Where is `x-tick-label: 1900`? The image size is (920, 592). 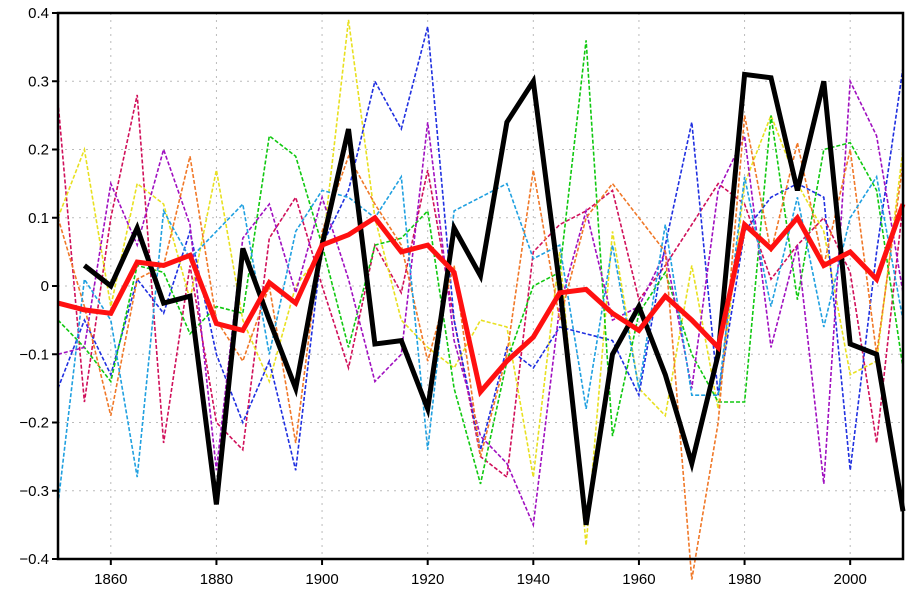
x-tick-label: 1900 is located at coordinates (321, 579).